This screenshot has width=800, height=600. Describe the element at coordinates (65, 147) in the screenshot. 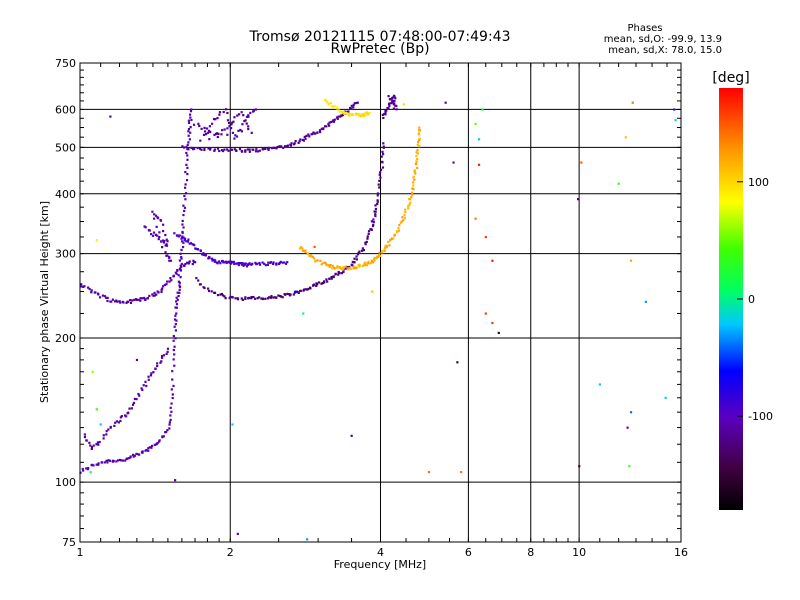

I see `y-tick-label: 500` at that location.